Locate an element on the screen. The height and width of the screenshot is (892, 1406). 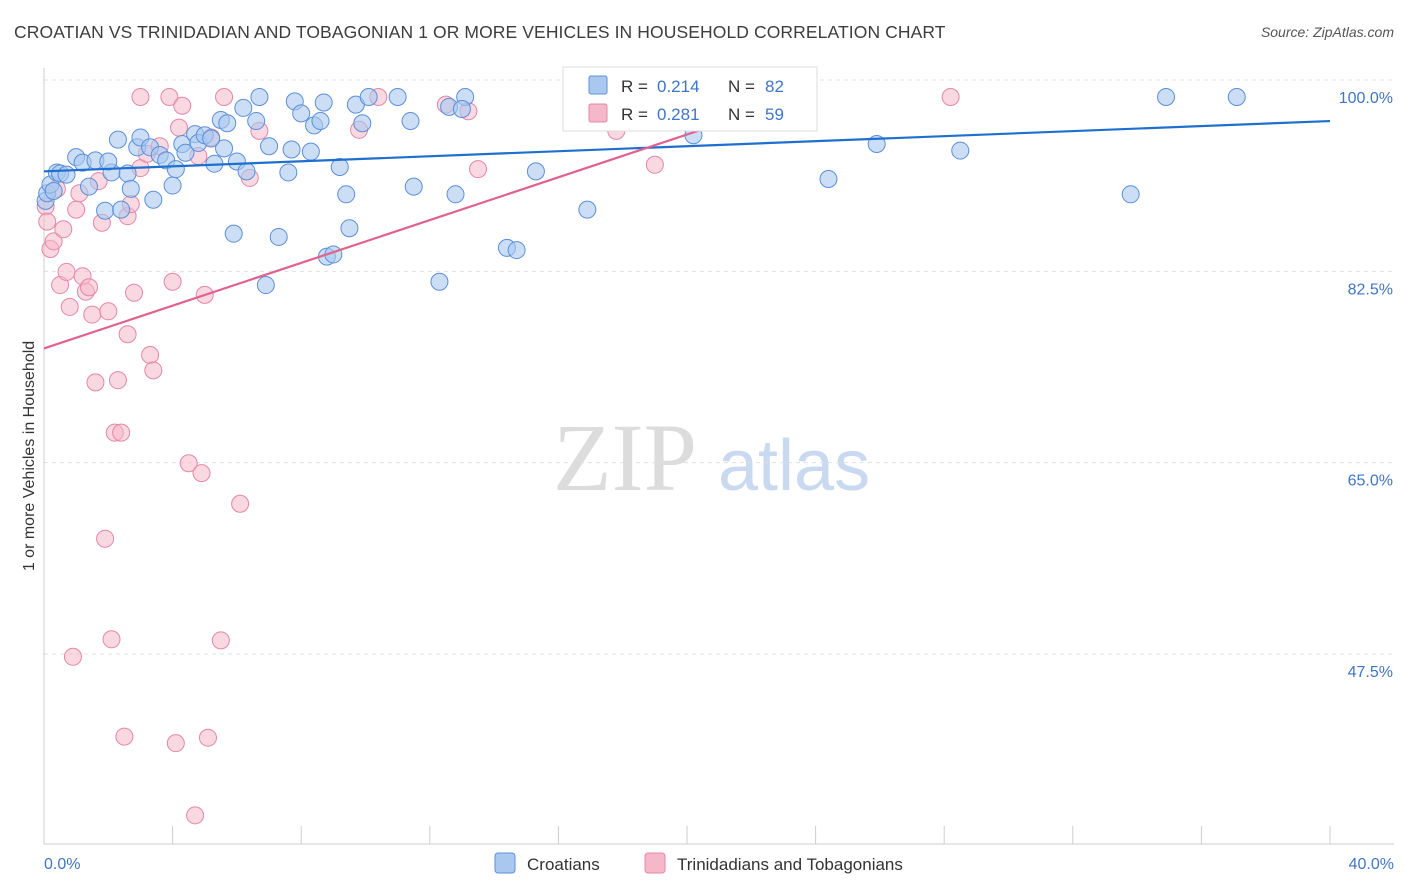
y-tick-labels: 100.0% 82.5% 65.0% 47.5% is located at coordinates (1366, 385).